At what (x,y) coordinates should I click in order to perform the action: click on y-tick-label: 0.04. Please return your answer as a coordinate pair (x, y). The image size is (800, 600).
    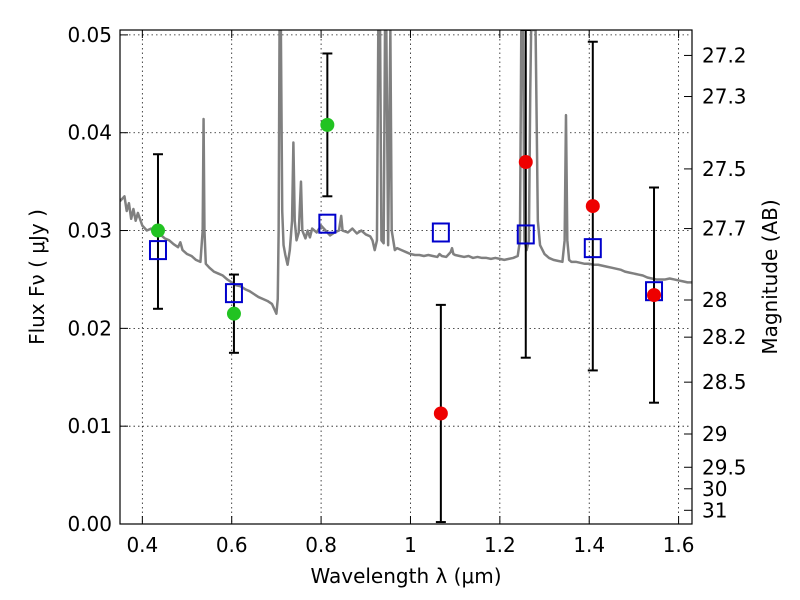
    Looking at the image, I should click on (89, 133).